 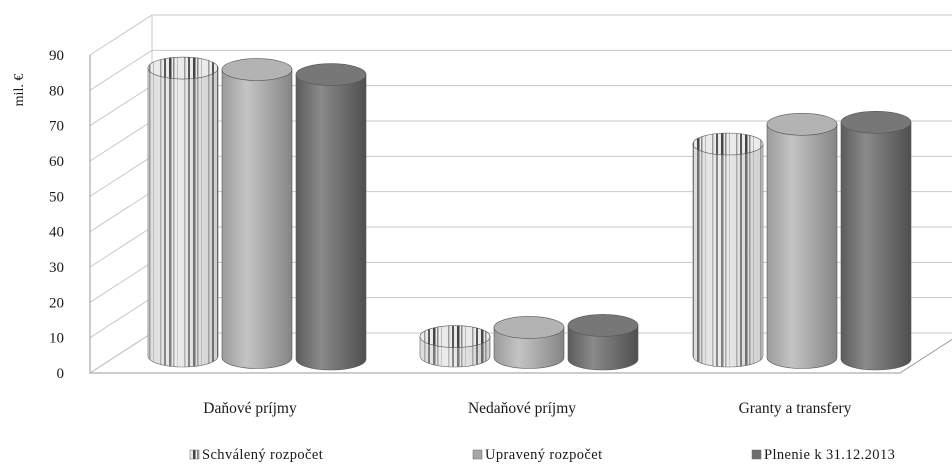 What do you see at coordinates (56, 197) in the screenshot?
I see `y-tick-label: 50` at bounding box center [56, 197].